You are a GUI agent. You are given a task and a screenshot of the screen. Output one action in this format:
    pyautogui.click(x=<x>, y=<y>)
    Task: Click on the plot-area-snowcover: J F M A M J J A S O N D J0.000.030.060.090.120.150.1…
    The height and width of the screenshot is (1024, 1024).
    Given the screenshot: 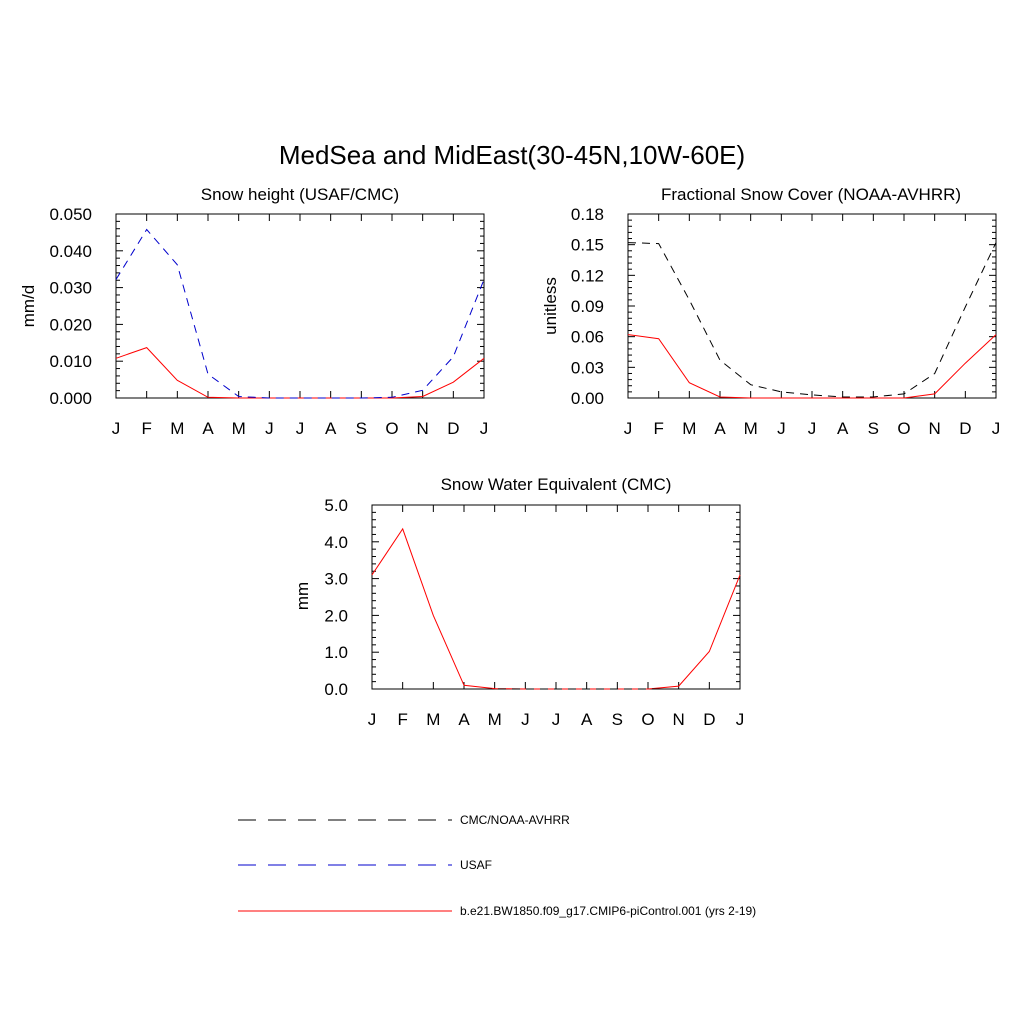 What is the action you would take?
    pyautogui.click(x=785, y=321)
    